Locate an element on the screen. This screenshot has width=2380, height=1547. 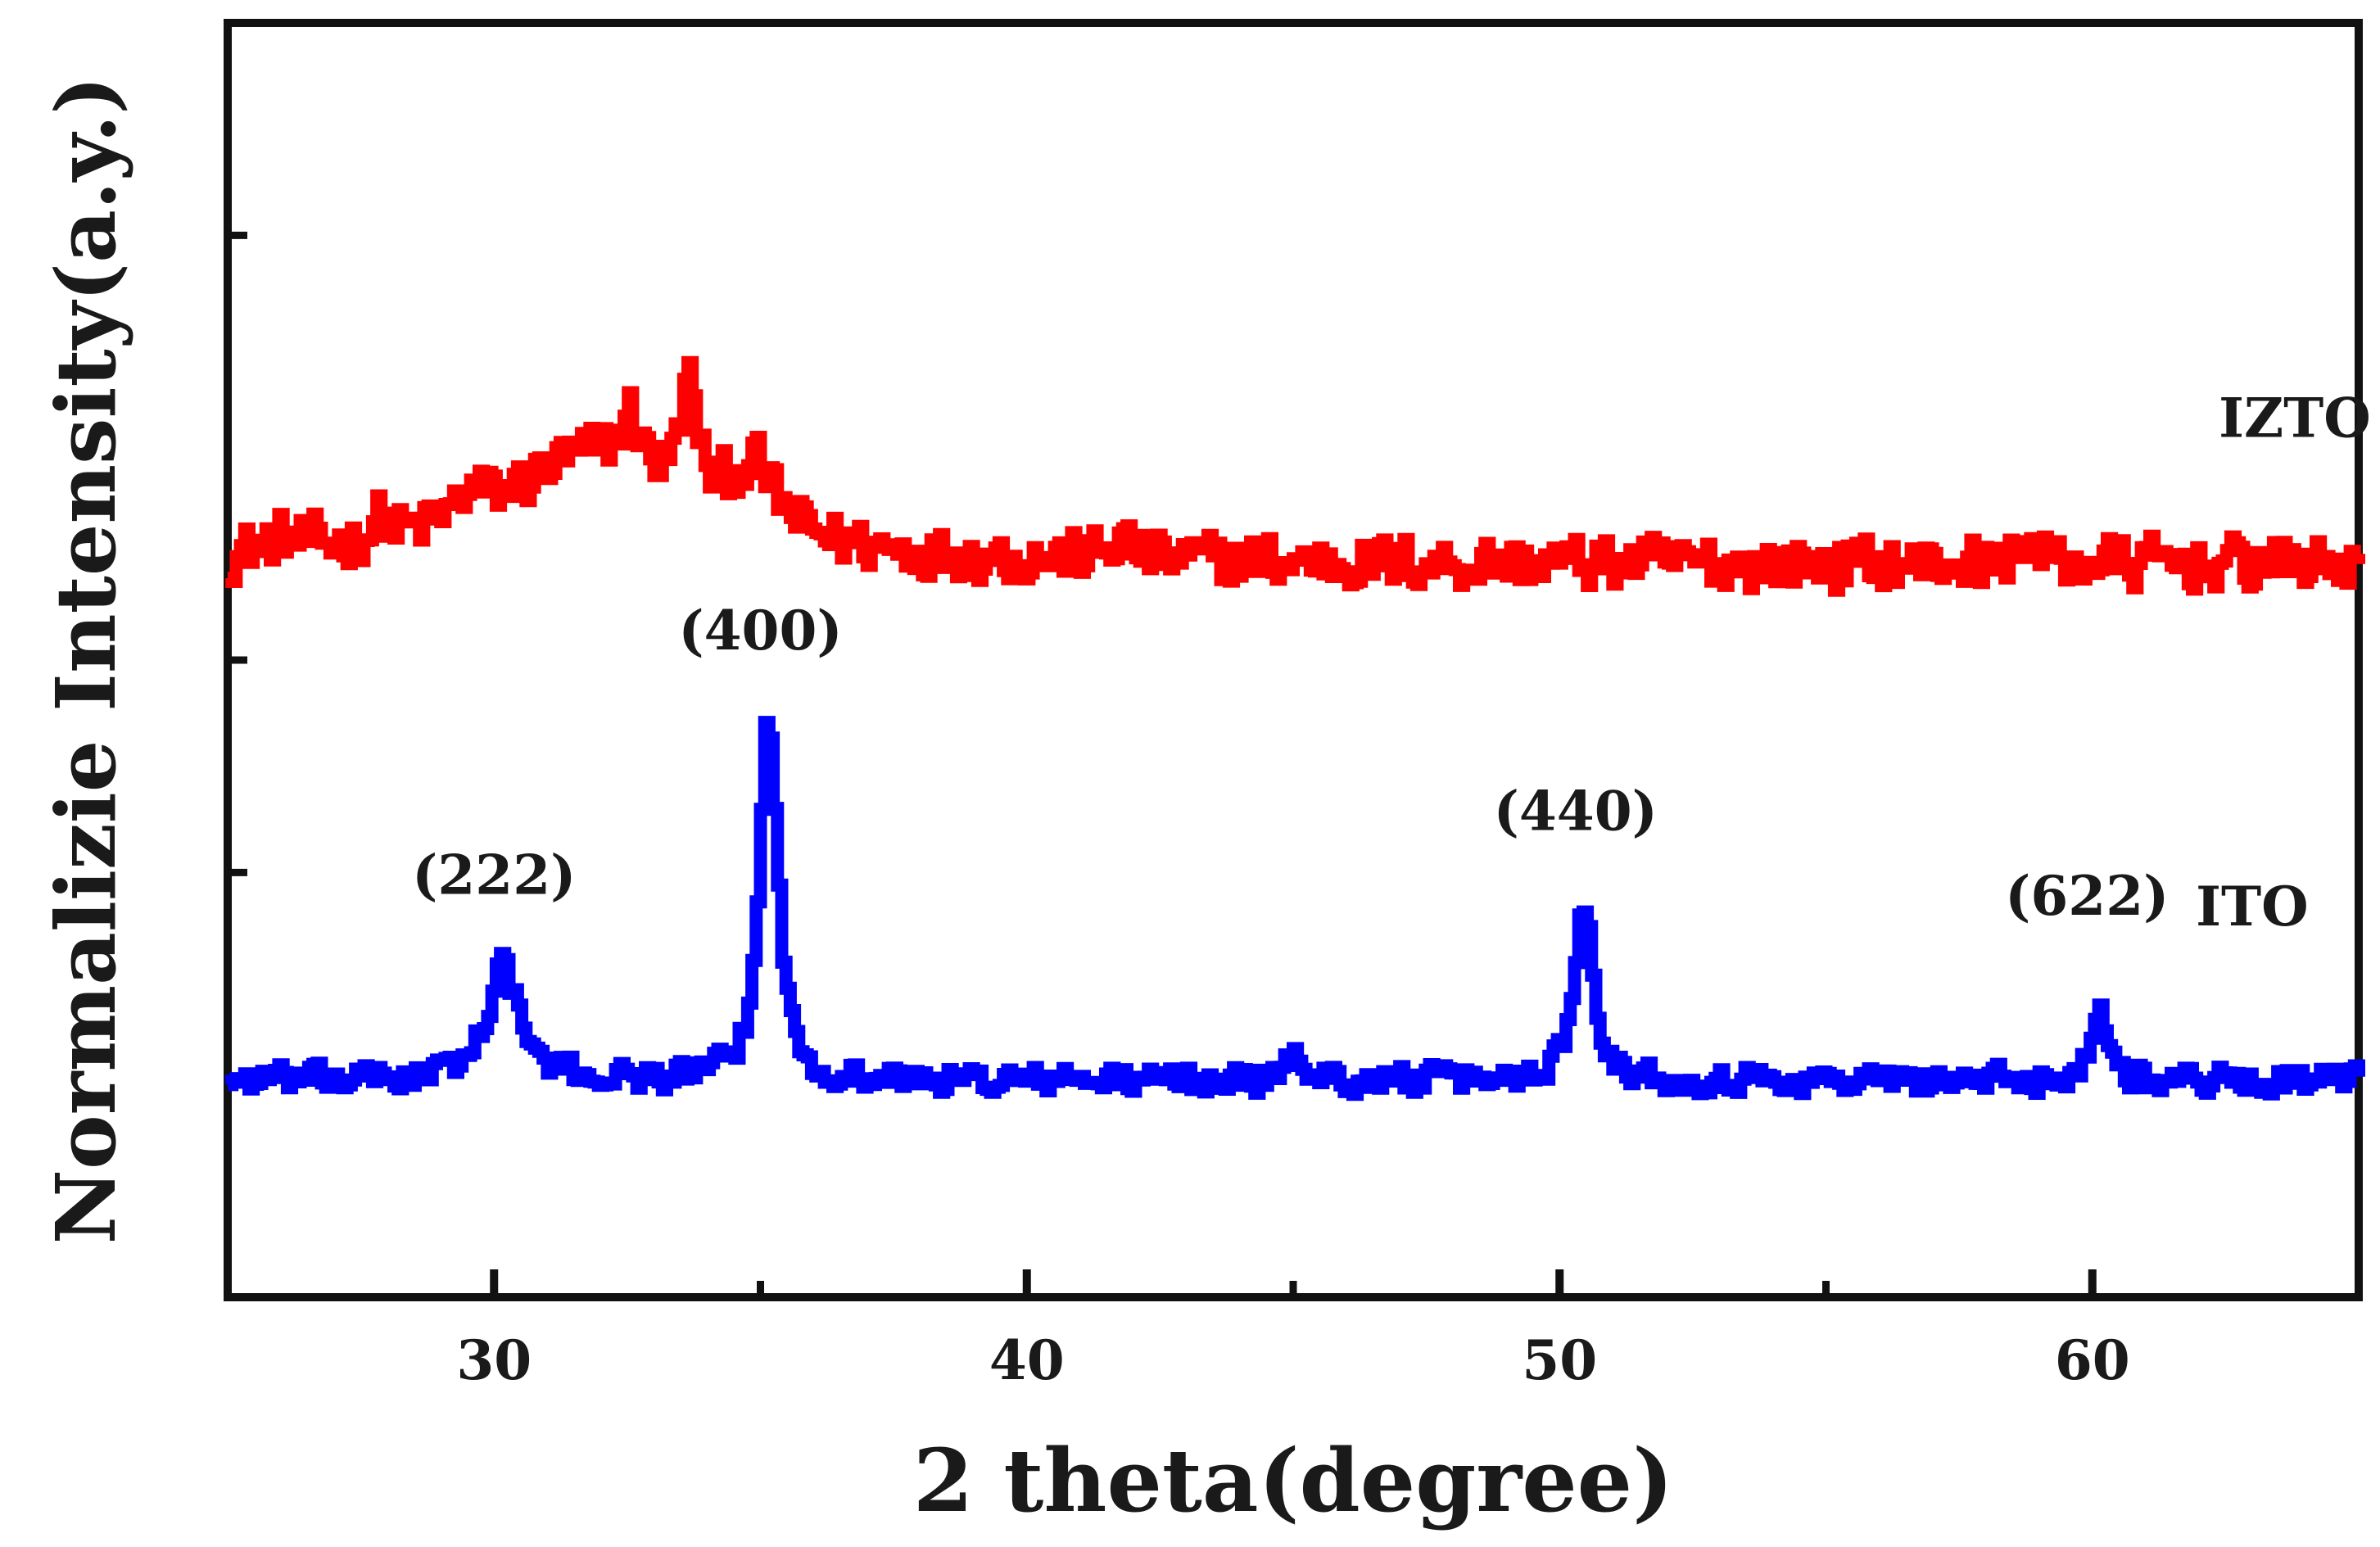
y-axis-label: Normalizie Intensity(a.y.) is located at coordinates (86, 661).